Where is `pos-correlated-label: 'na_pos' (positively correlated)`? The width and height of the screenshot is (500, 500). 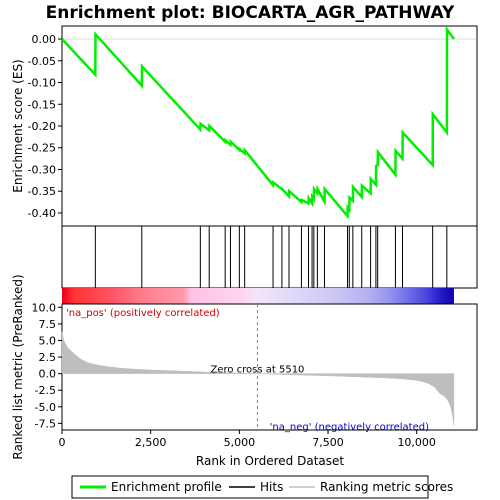
pos-correlated-label: 'na_pos' (positively correlated) is located at coordinates (143, 313).